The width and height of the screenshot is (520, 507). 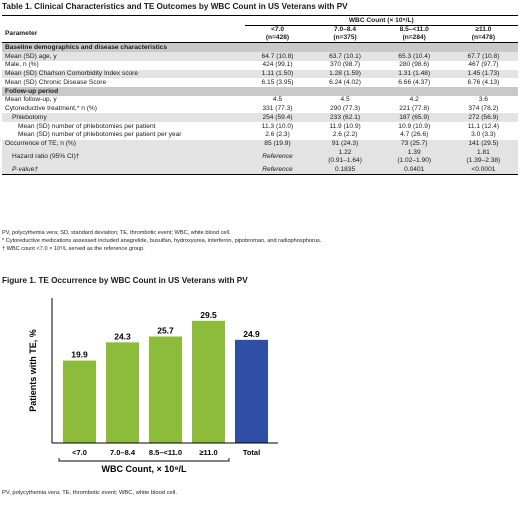 What do you see at coordinates (483, 100) in the screenshot?
I see `cell: 3.6` at bounding box center [483, 100].